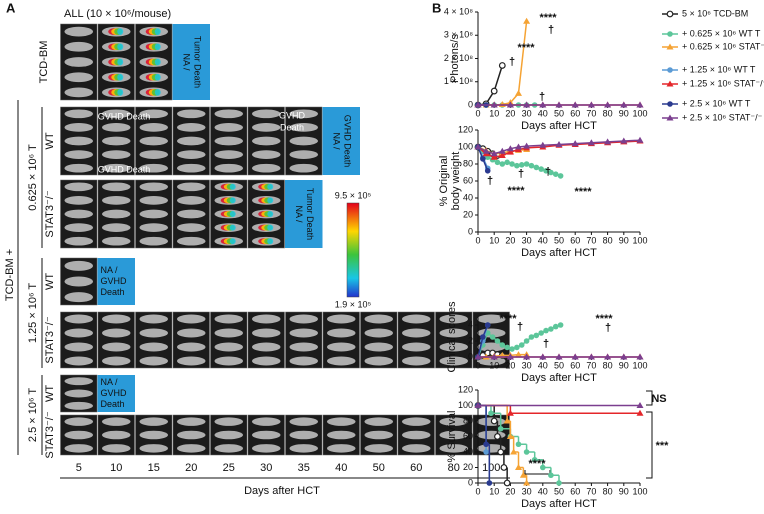  Describe the element at coordinates (458, 11) in the screenshot. I see `y-tick-label: 4 × 10⁸` at that location.